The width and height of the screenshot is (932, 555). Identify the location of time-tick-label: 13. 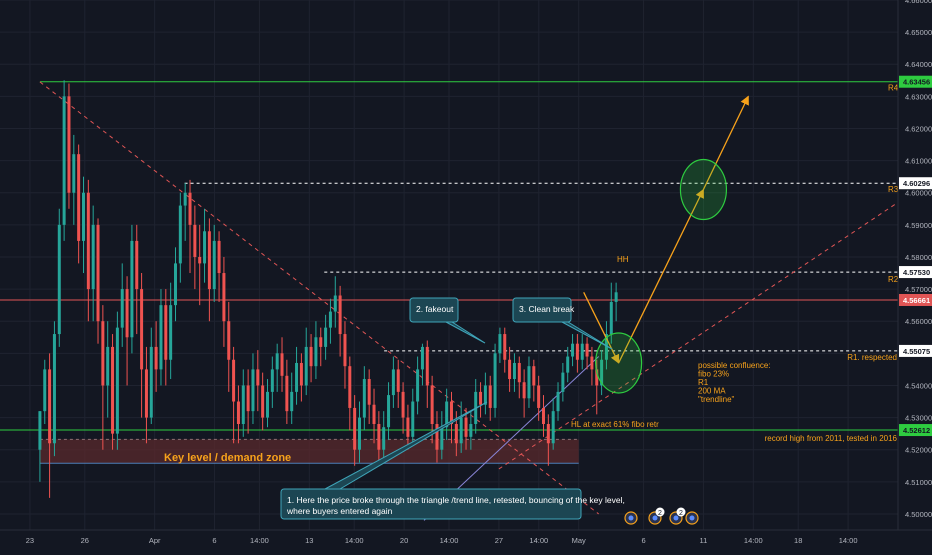
(309, 540).